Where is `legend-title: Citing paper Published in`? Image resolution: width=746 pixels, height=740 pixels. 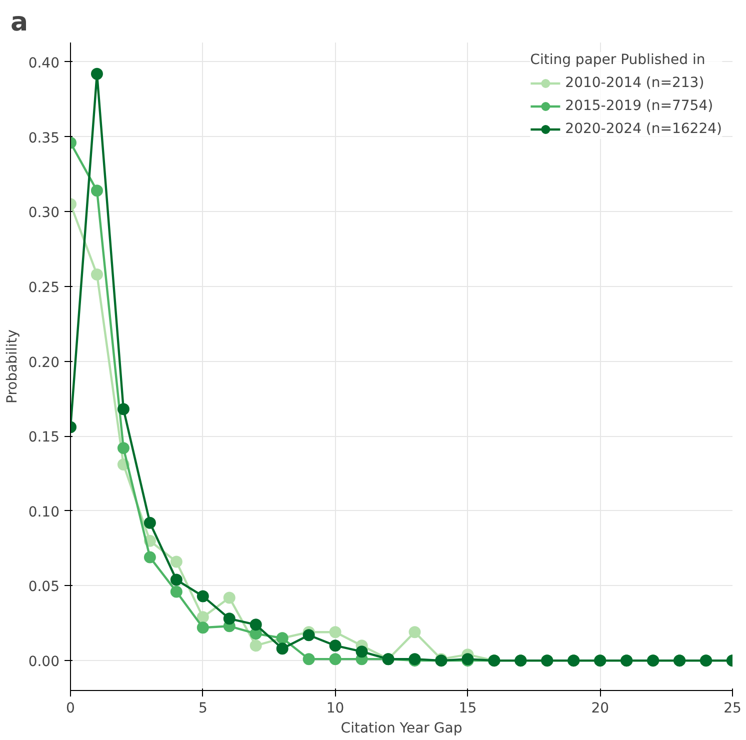
legend-title: Citing paper Published in is located at coordinates (618, 60).